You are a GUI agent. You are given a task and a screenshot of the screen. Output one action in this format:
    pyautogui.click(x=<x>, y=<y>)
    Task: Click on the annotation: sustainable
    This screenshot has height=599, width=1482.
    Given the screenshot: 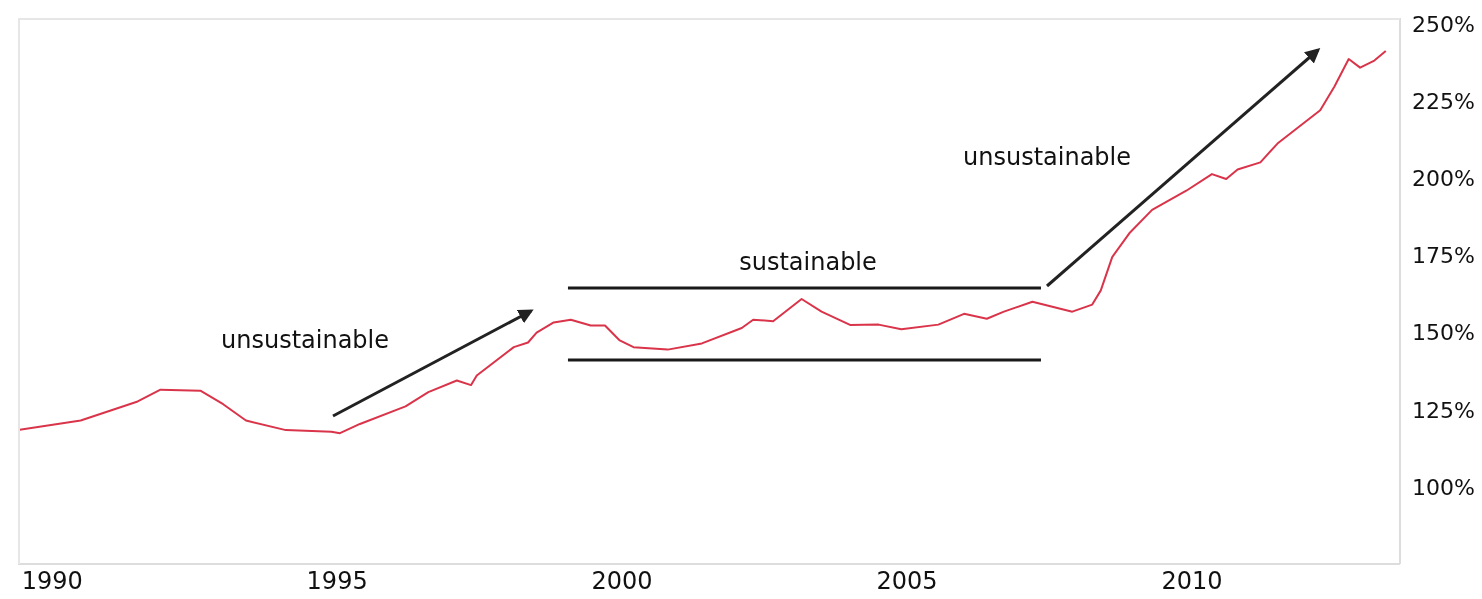 What is the action you would take?
    pyautogui.click(x=808, y=262)
    